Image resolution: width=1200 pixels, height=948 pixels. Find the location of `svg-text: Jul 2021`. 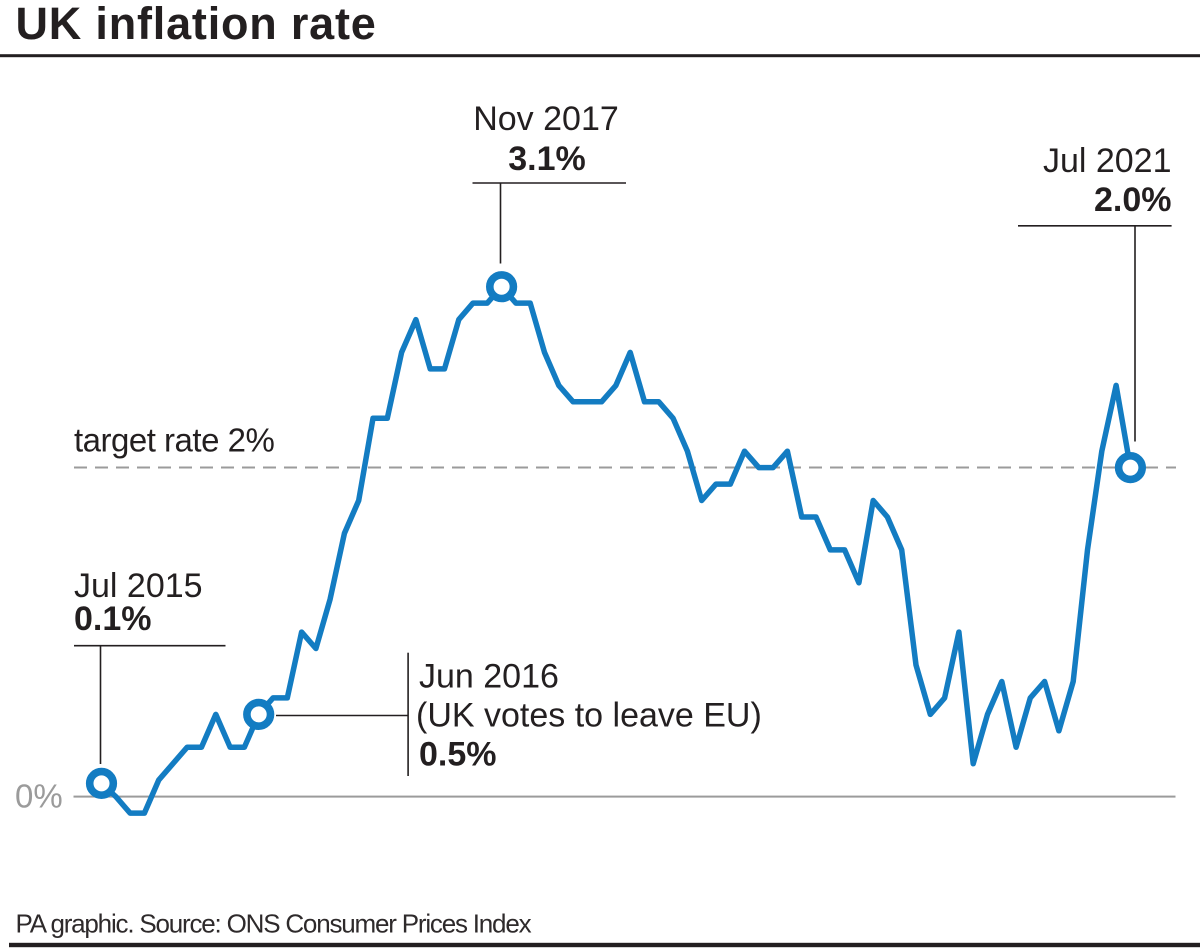

svg-text: Jul 2021 is located at coordinates (1107, 161).